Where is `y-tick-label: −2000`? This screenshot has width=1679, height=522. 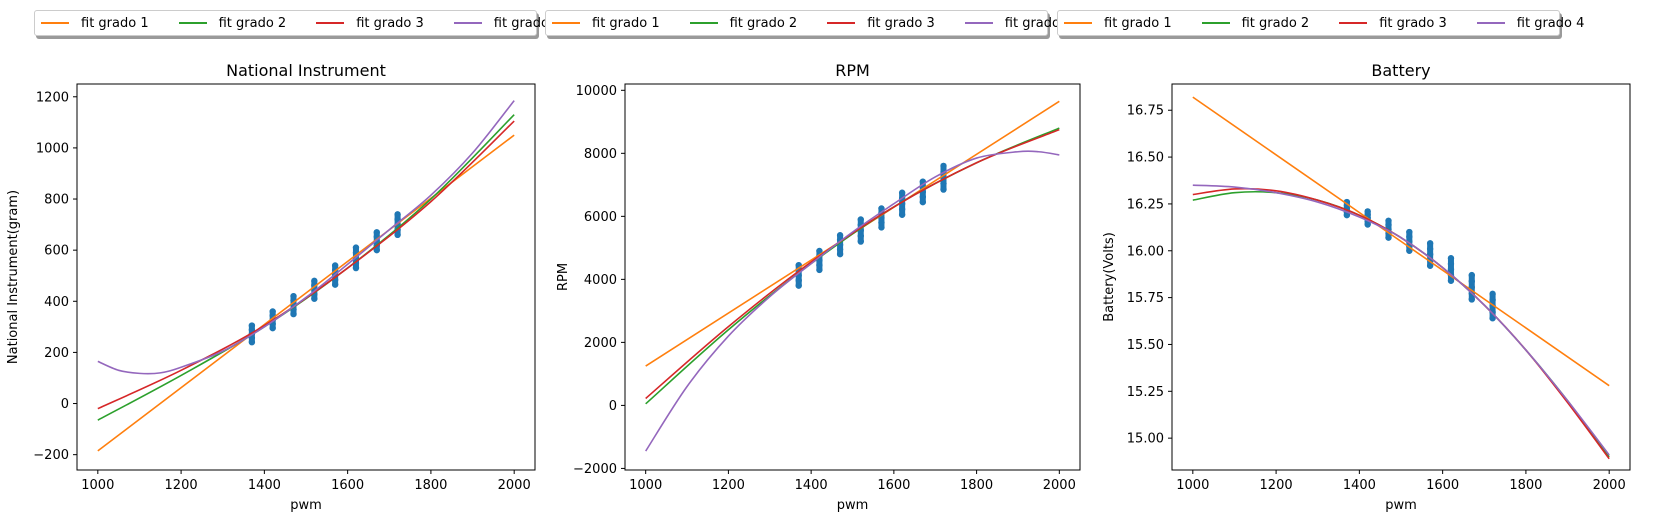
y-tick-label: −2000 is located at coordinates (595, 469).